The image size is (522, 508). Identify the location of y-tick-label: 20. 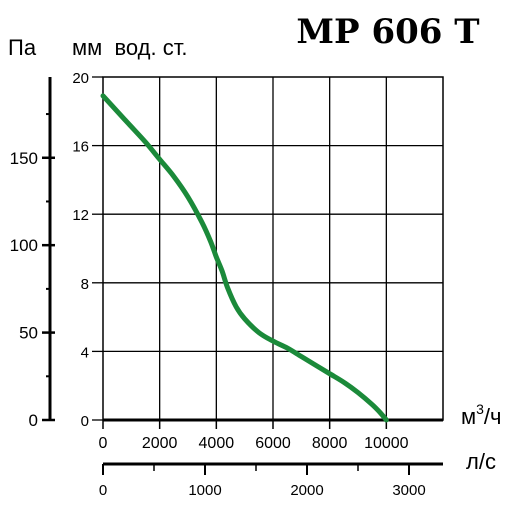
(80, 78).